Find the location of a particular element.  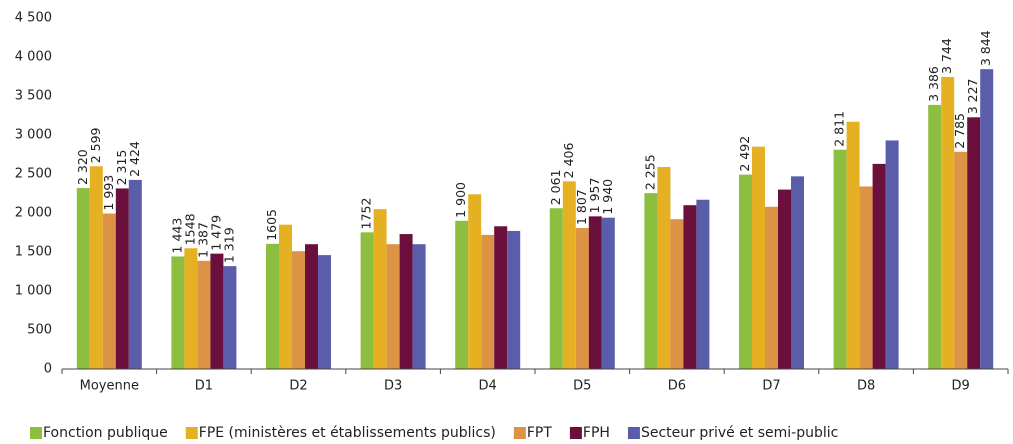

value-label: 2 811 is located at coordinates (839, 129).